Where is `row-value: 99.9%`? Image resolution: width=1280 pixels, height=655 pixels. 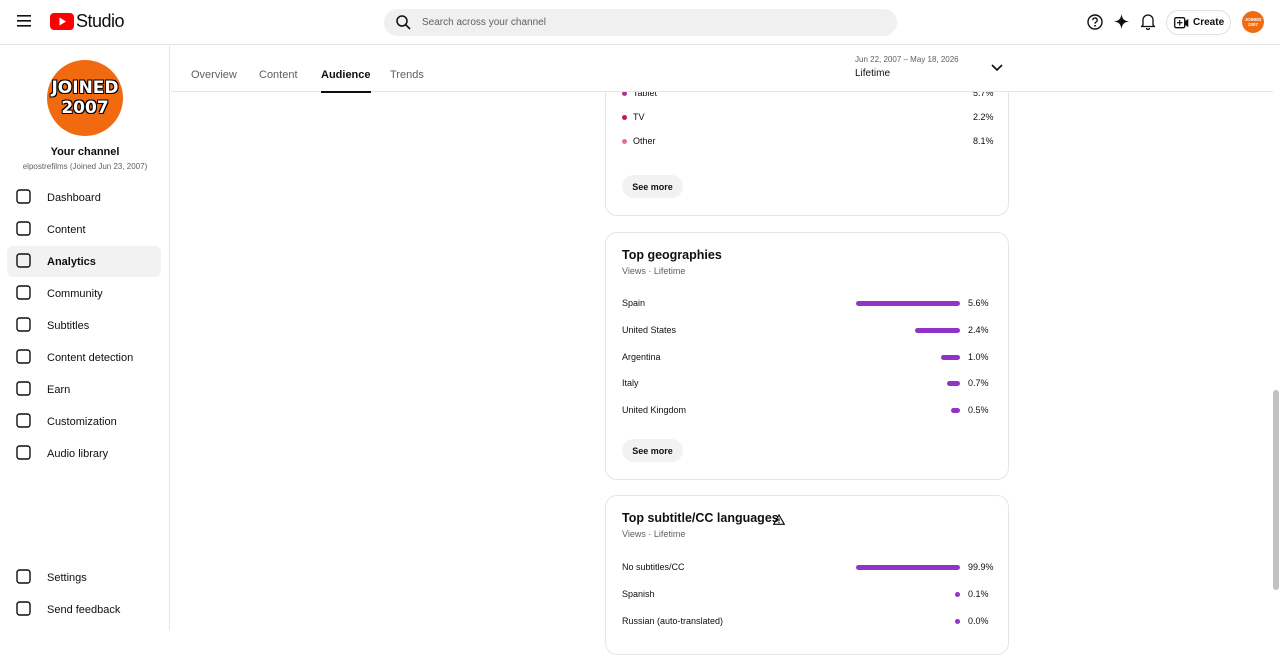 row-value: 99.9% is located at coordinates (981, 567).